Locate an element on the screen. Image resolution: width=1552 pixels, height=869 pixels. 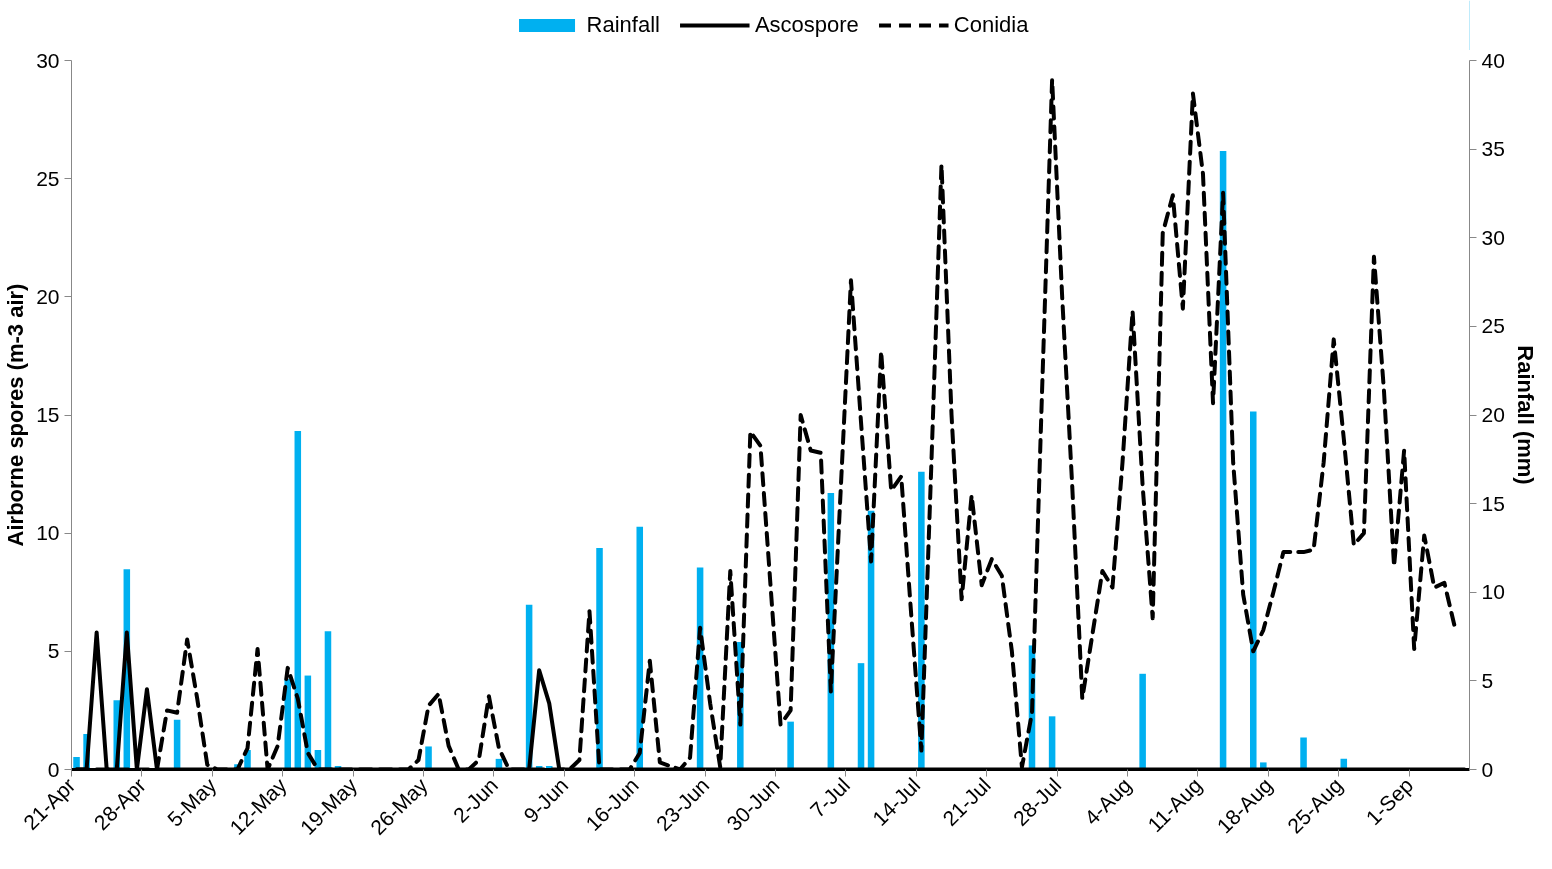
y2-tick-label: 25 is located at coordinates (1493, 326).